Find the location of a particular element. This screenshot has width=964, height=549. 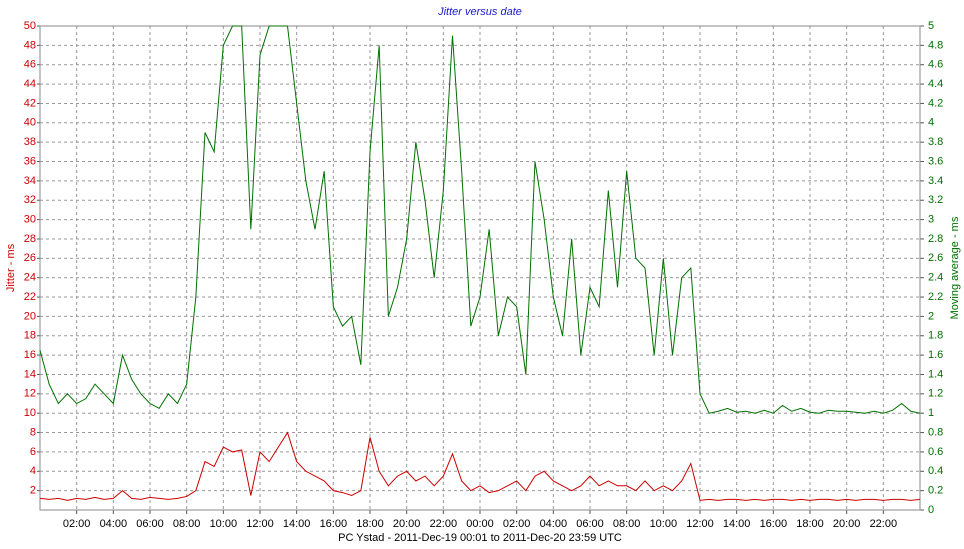

y2-tick-label: 3.4 is located at coordinates (935, 181).